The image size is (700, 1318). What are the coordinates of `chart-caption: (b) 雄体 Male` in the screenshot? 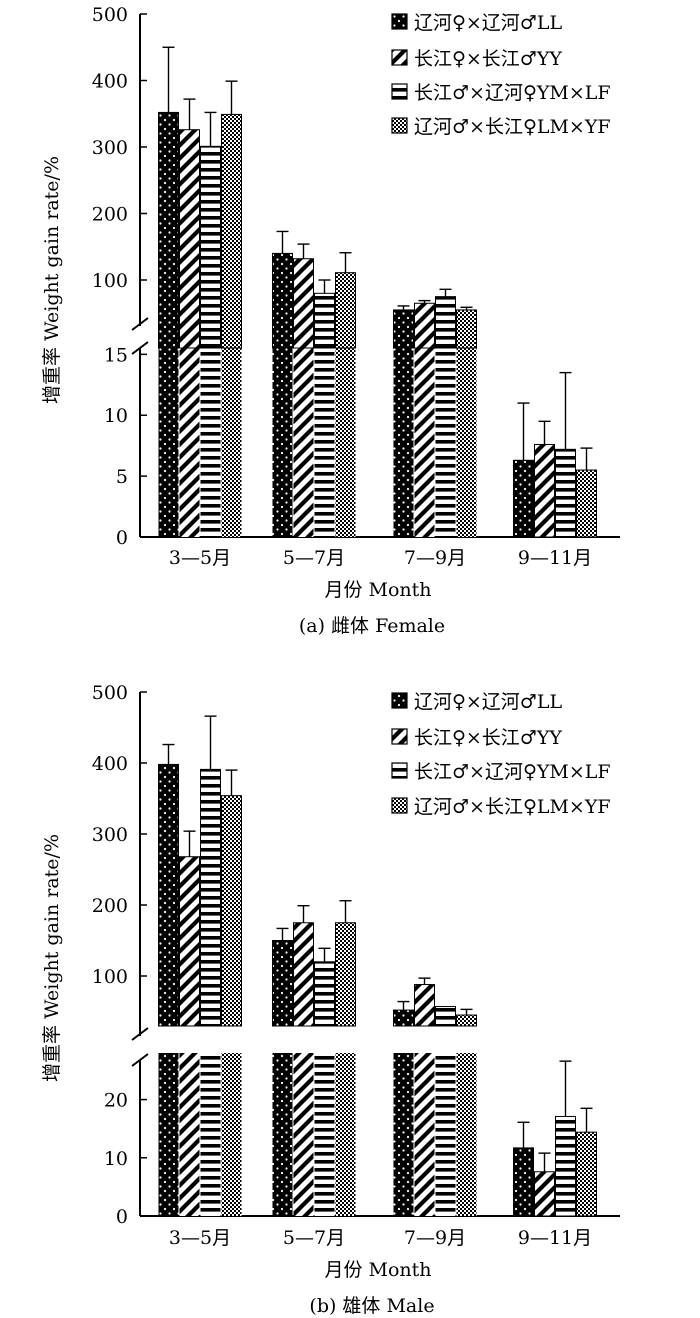 It's located at (371, 1306).